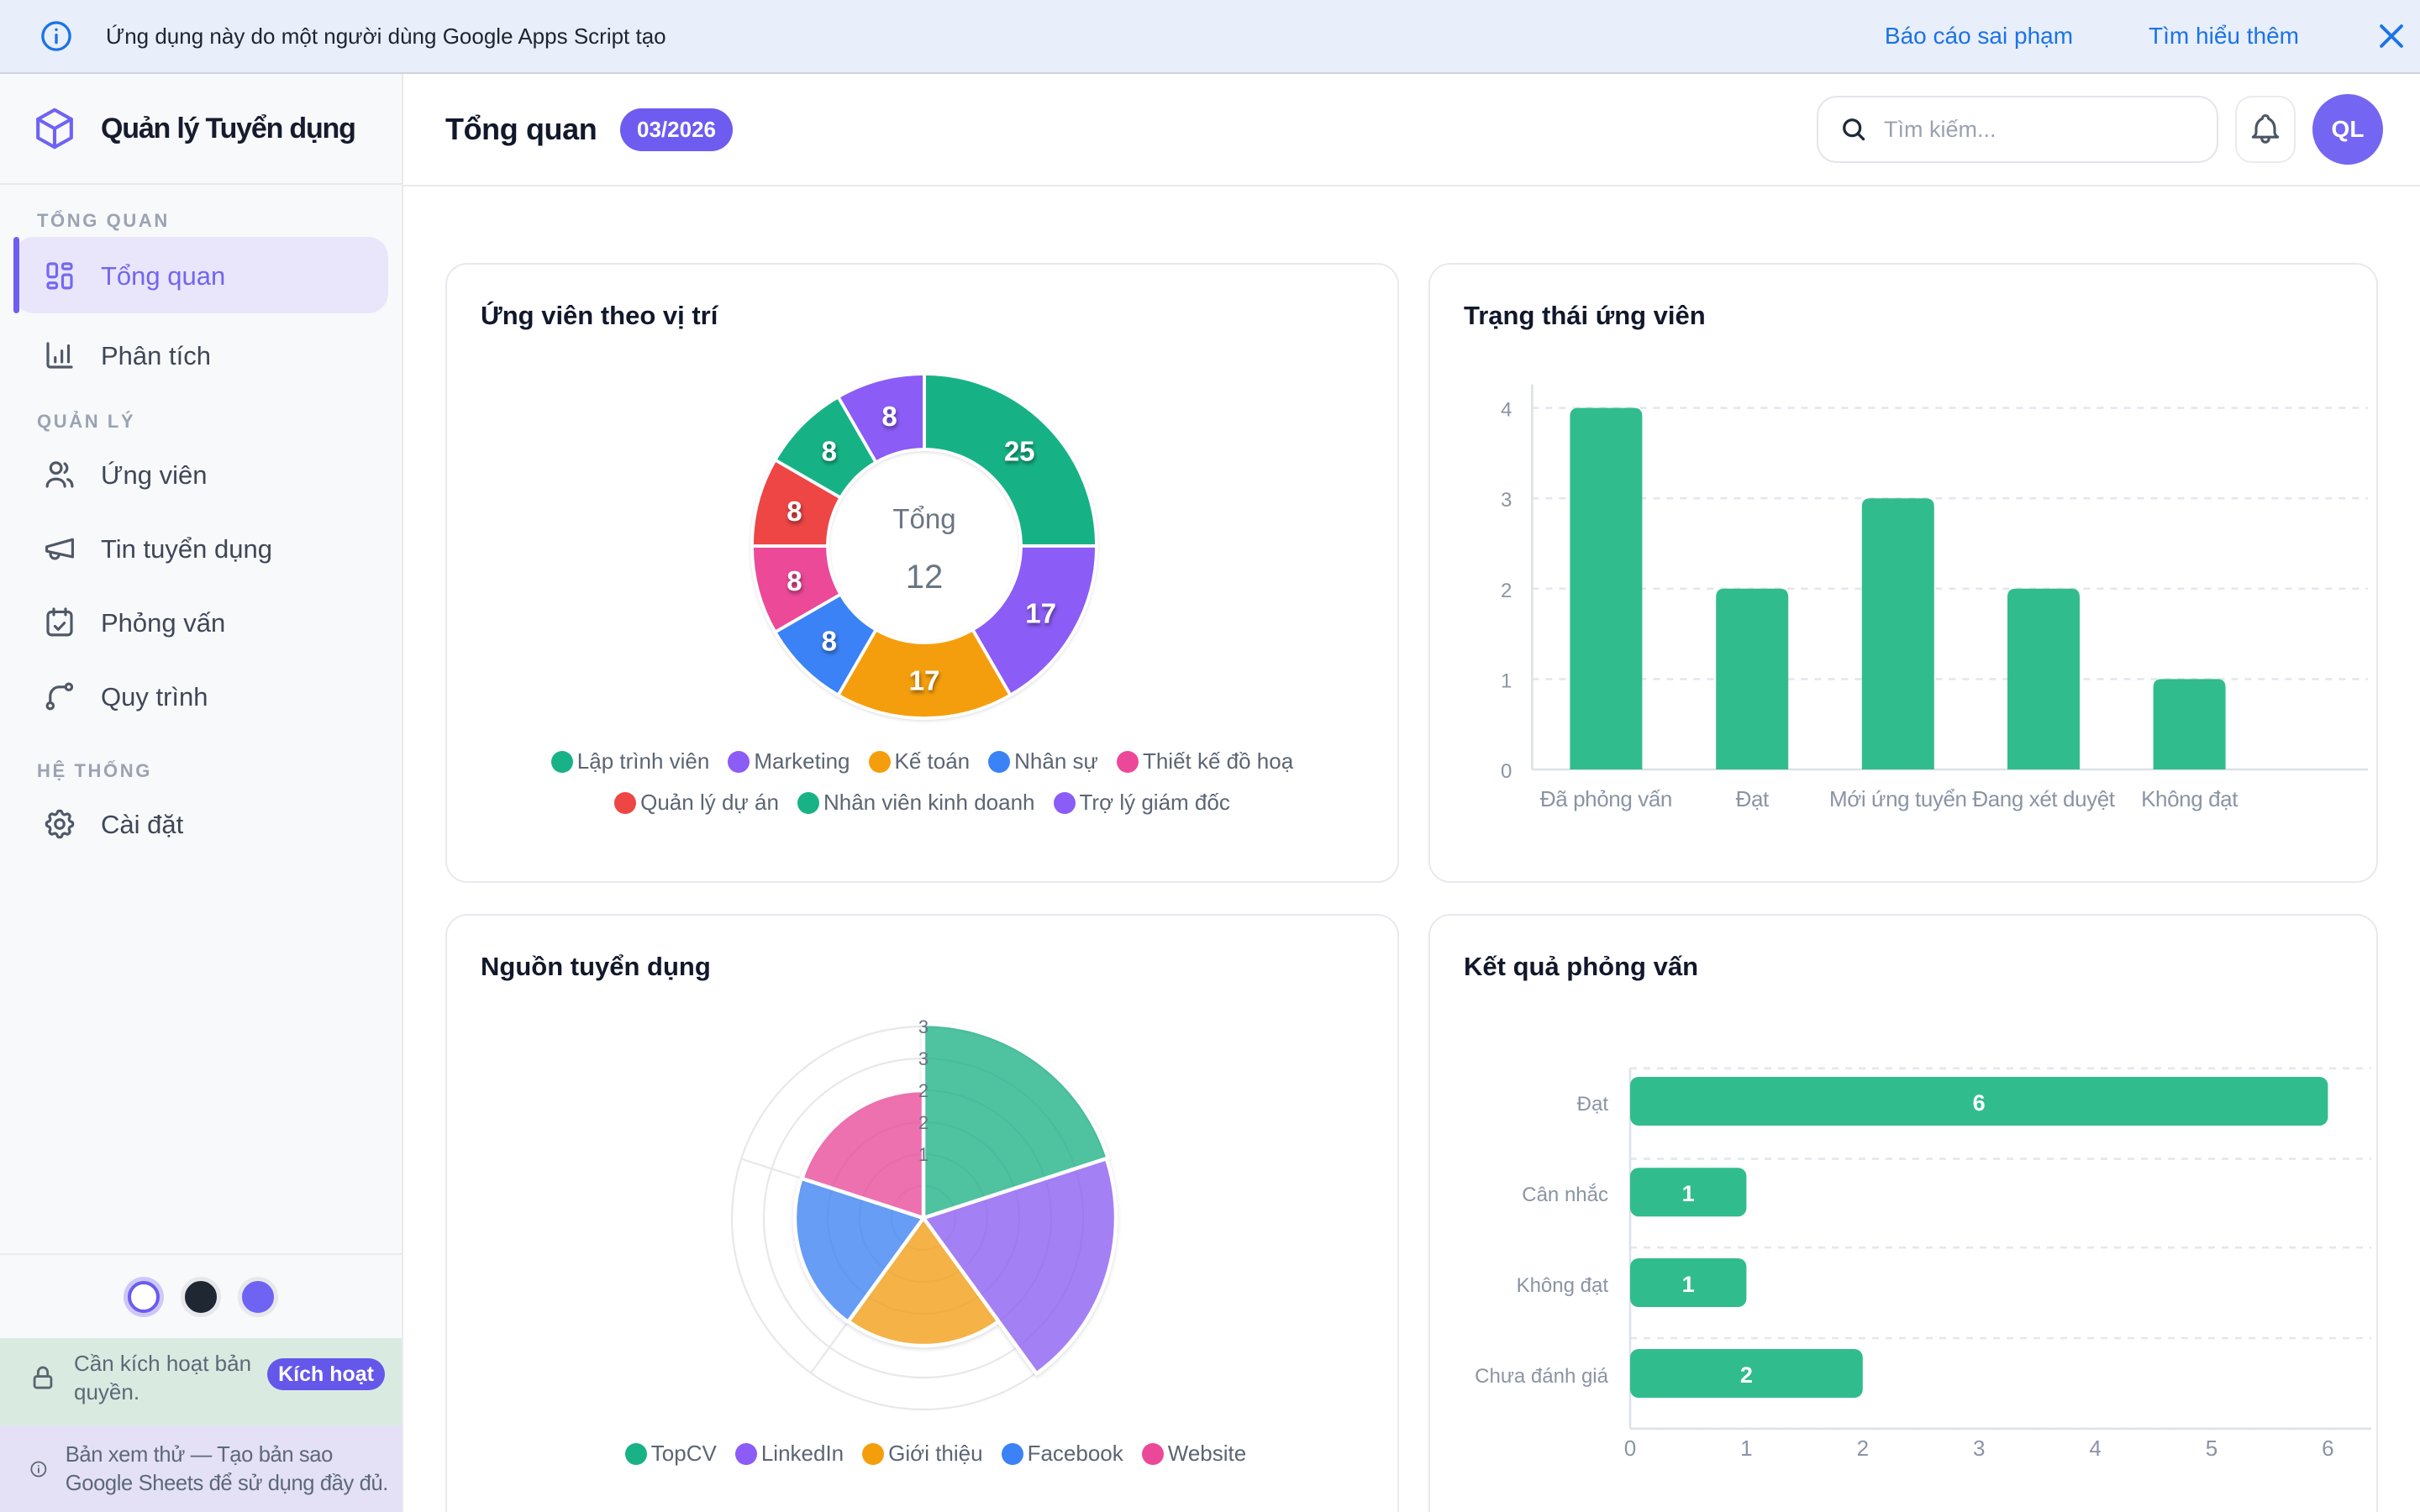 This screenshot has height=1512, width=2420. I want to click on svg-text: Mới ứng tuyển, so click(1898, 798).